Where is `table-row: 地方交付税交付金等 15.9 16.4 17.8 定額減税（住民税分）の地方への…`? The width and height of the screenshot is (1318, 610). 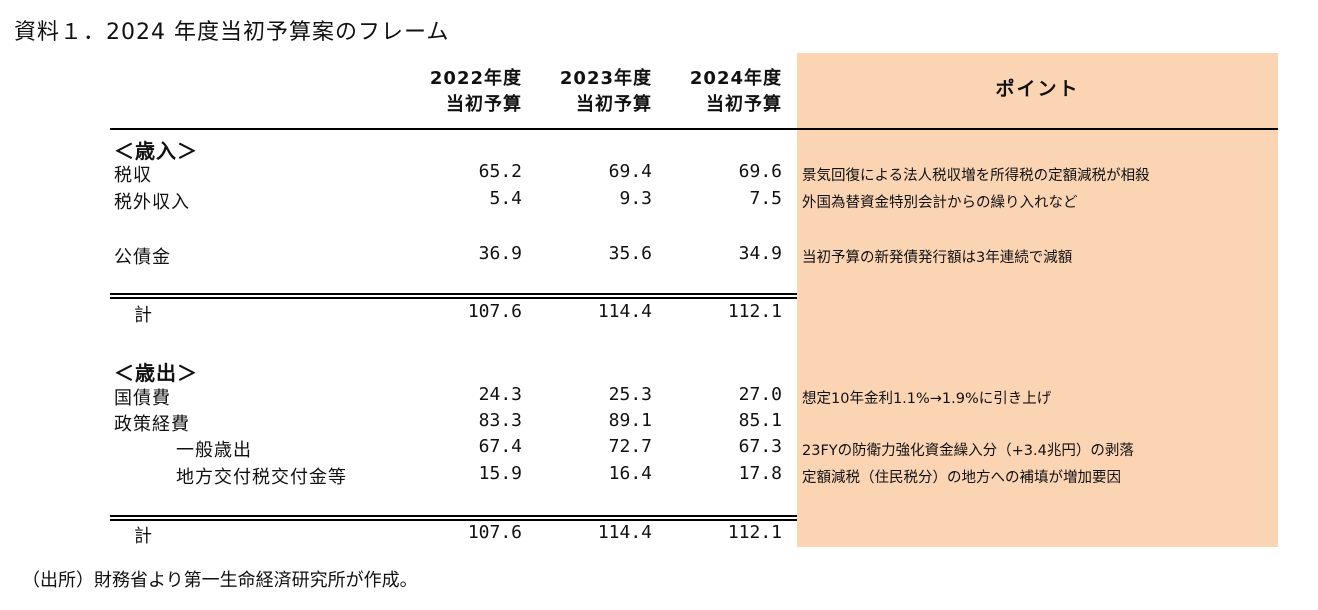 table-row: 地方交付税交付金等 15.9 16.4 17.8 定額減税（住民税分）の地方への… is located at coordinates (659, 476).